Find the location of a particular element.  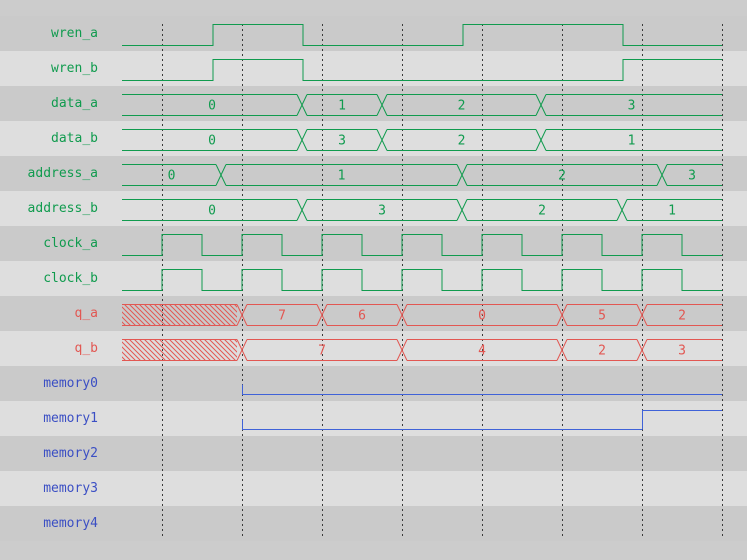

bus-value: 4 is located at coordinates (482, 351).